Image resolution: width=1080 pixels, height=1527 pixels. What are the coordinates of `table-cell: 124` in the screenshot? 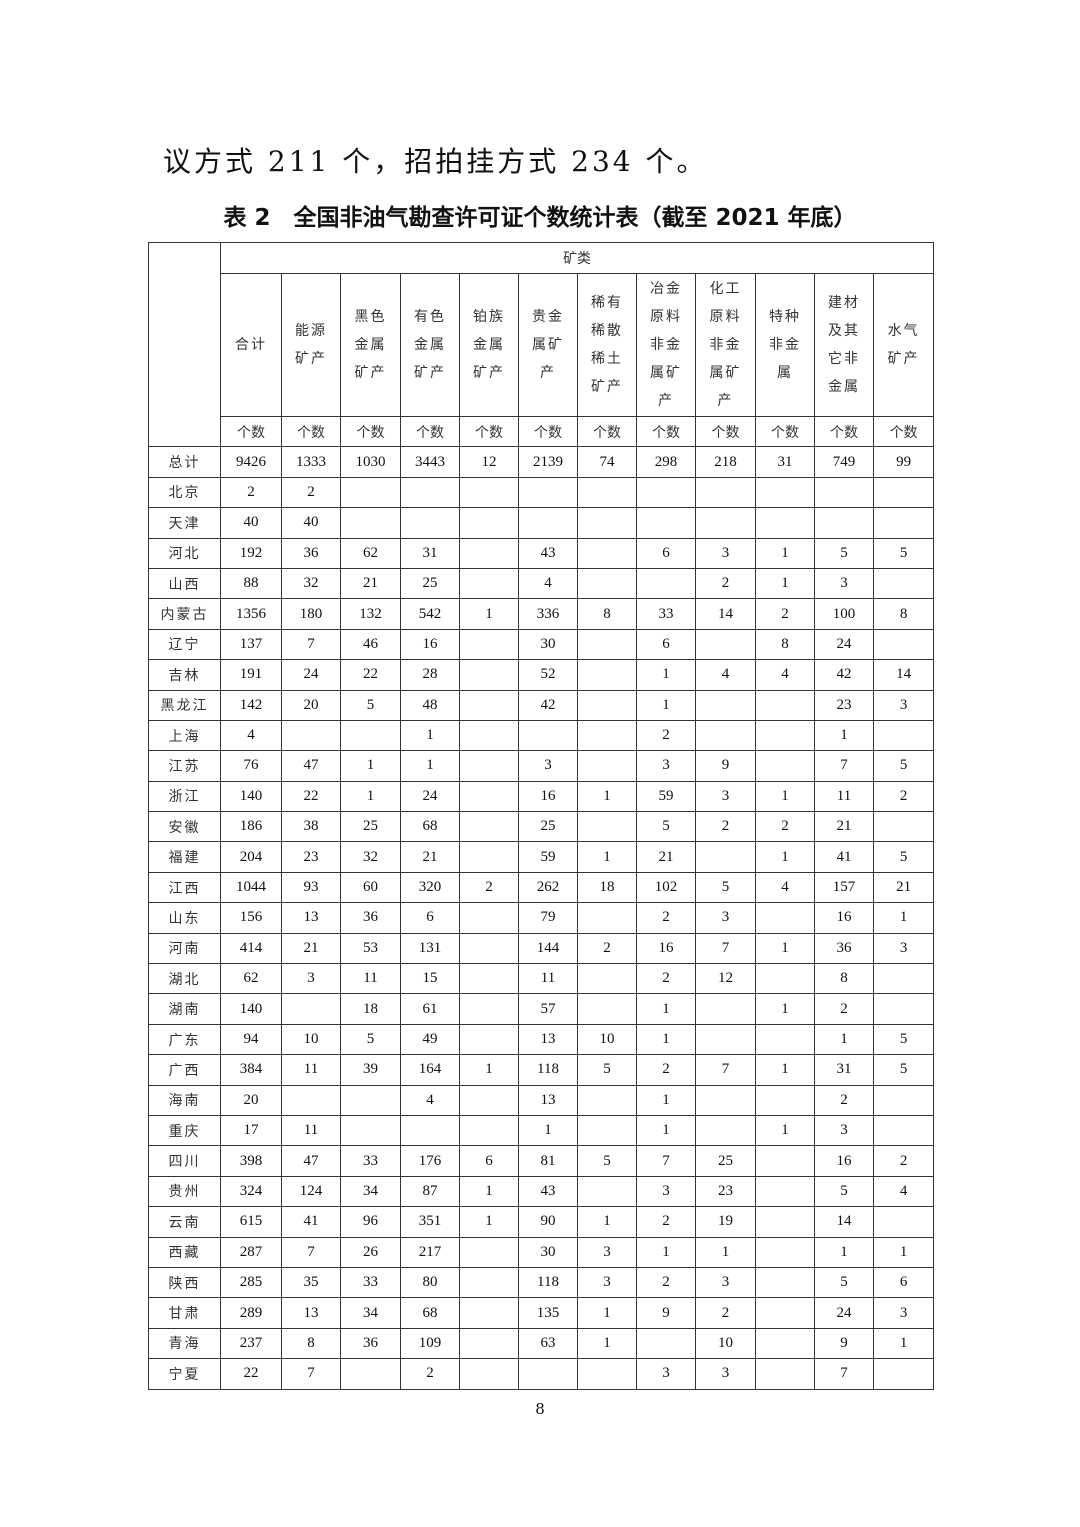 It's located at (311, 1191).